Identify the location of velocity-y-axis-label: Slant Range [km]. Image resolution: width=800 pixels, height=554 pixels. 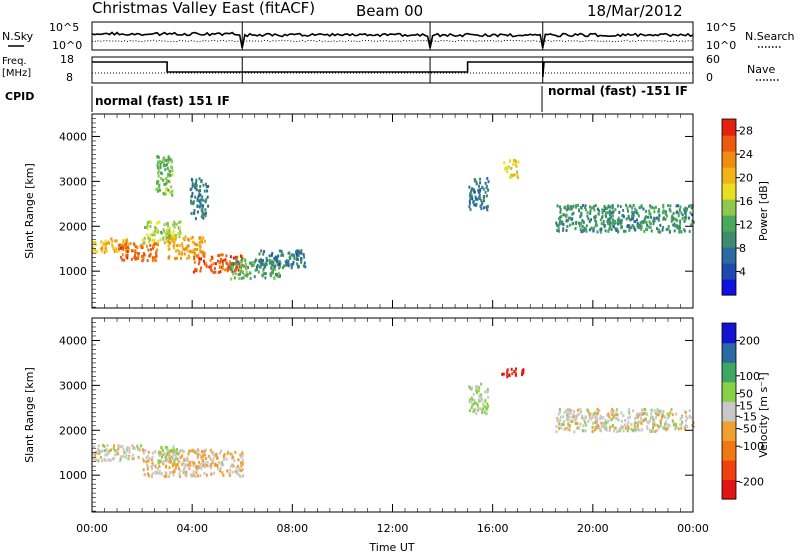
(29, 415).